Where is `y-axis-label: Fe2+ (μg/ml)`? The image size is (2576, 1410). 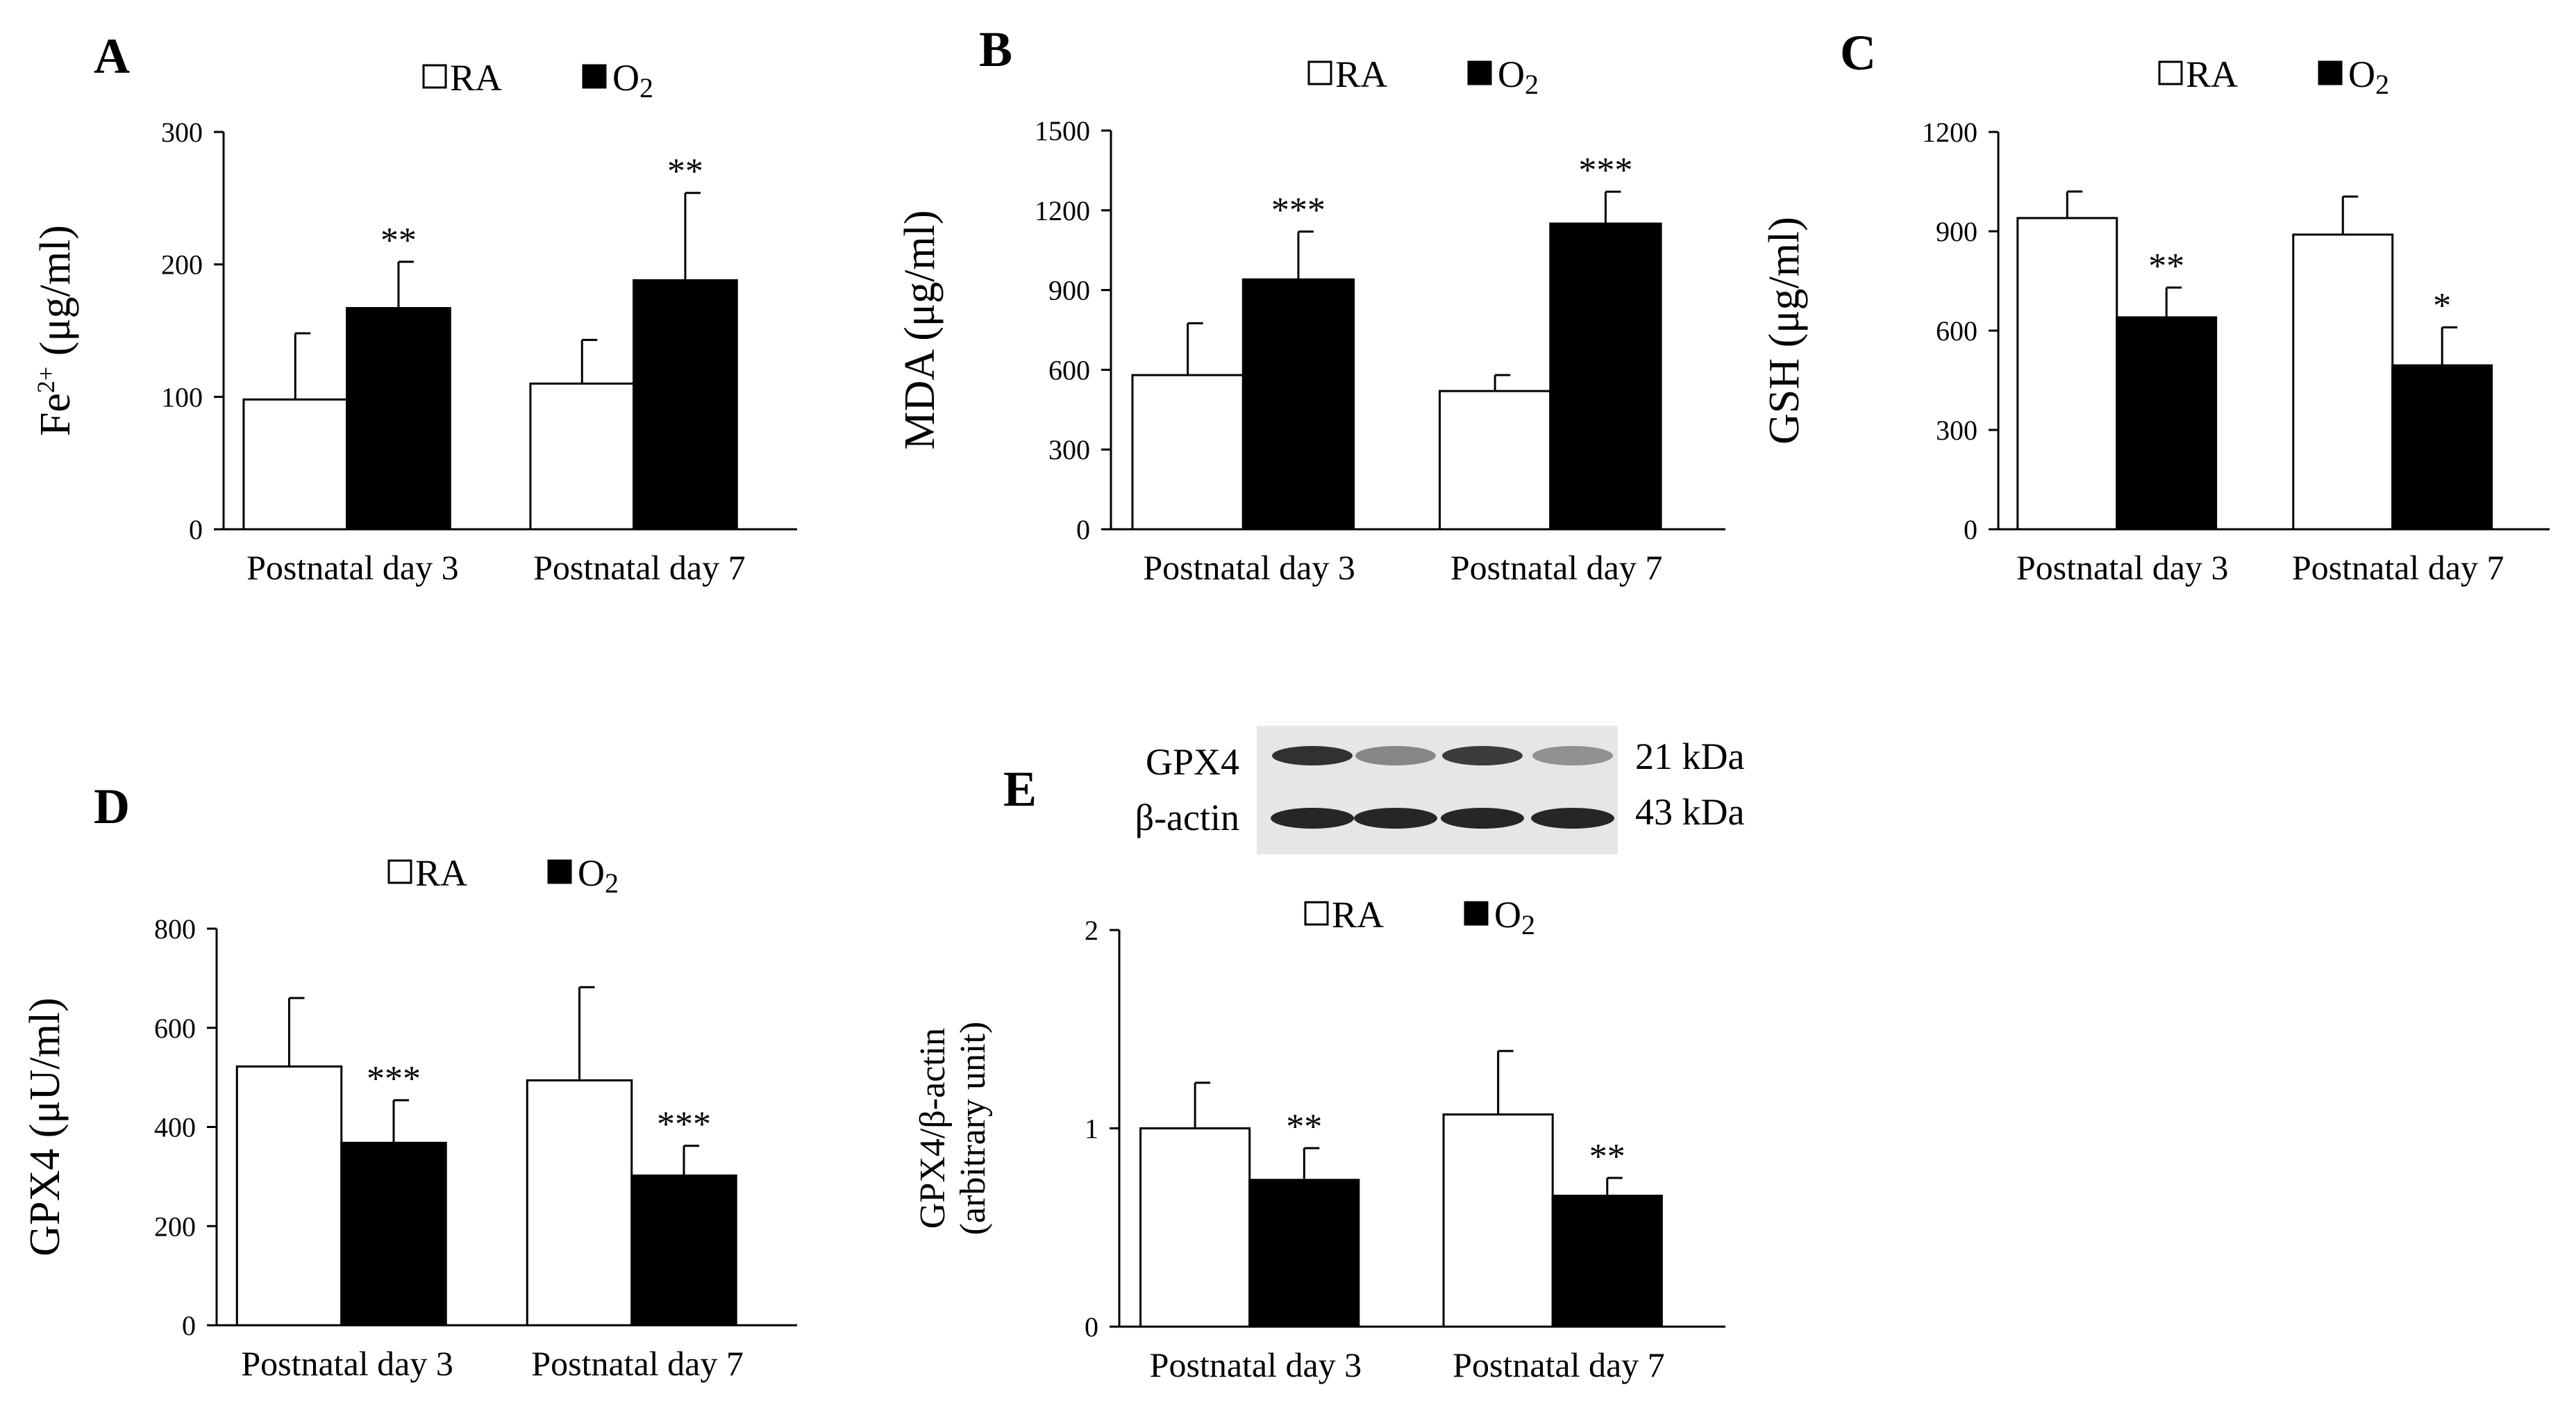 y-axis-label: Fe2+ (μg/ml) is located at coordinates (55, 330).